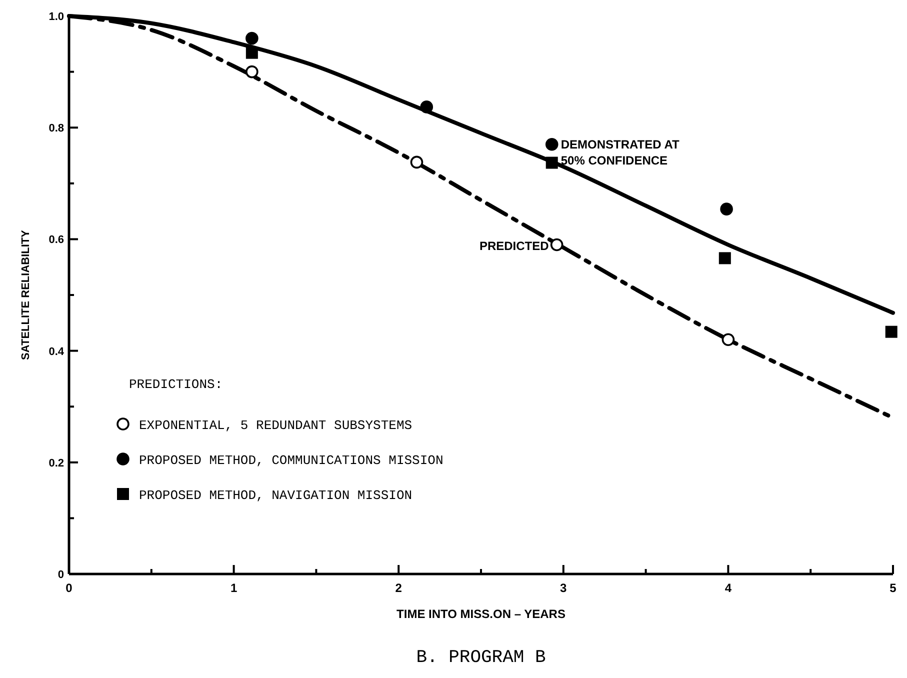  I want to click on y-tick-label: 0.2, so click(56, 463).